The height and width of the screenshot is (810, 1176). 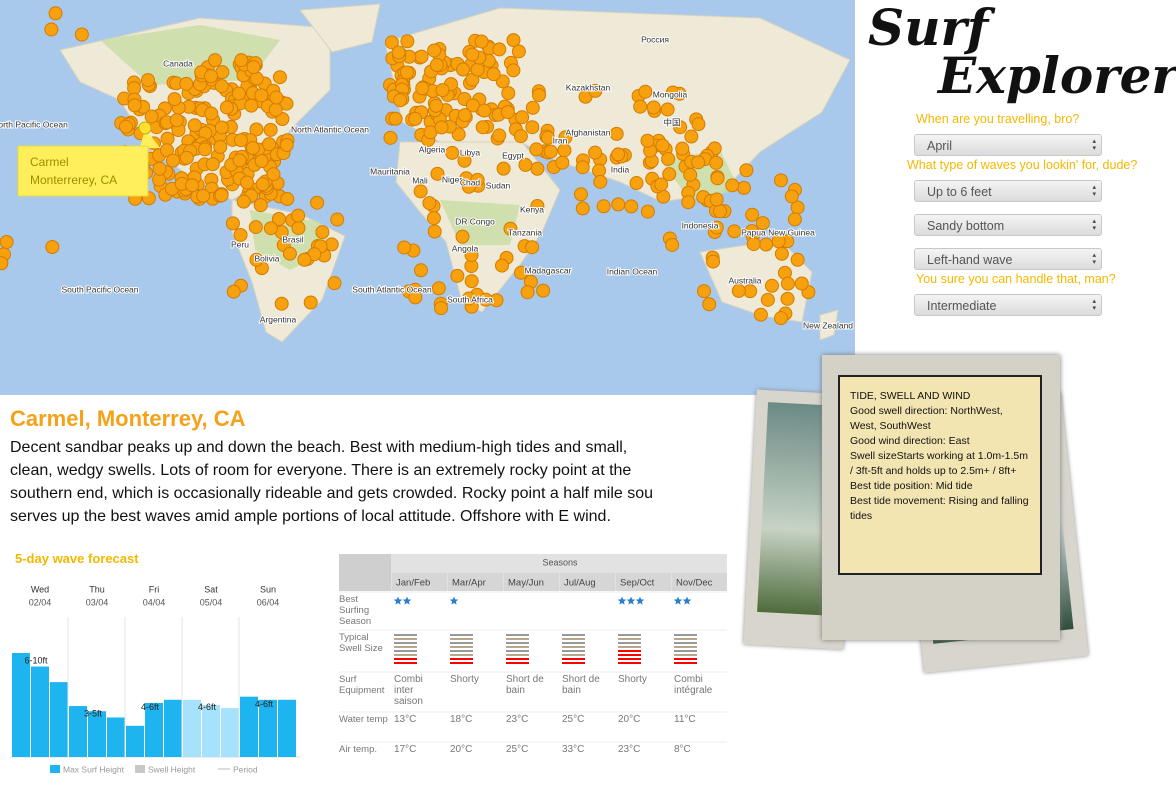 I want to click on selected-spot, so click(x=145, y=128).